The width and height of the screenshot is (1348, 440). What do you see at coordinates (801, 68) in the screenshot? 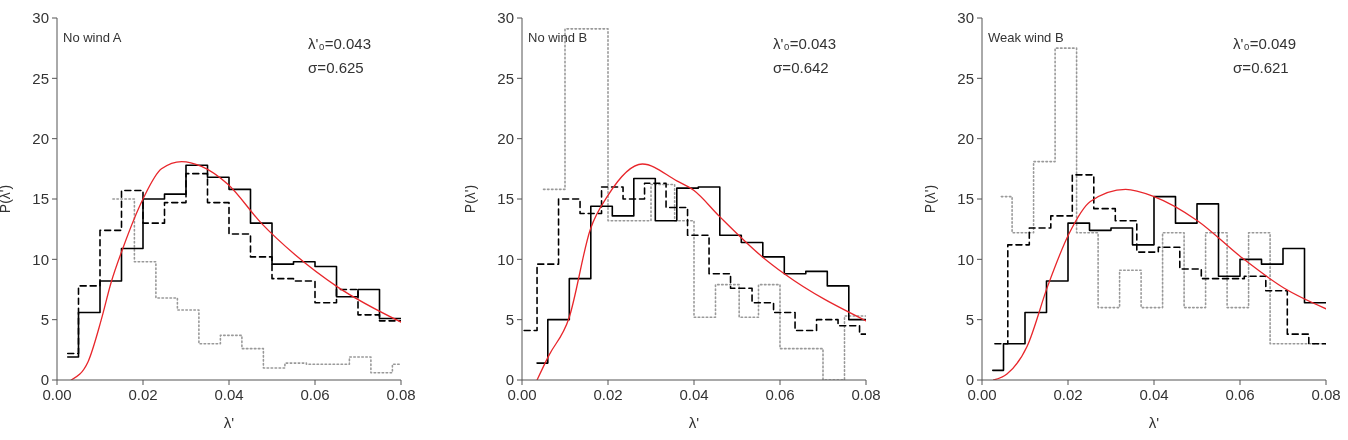
I see `annotation: σ=0.642` at bounding box center [801, 68].